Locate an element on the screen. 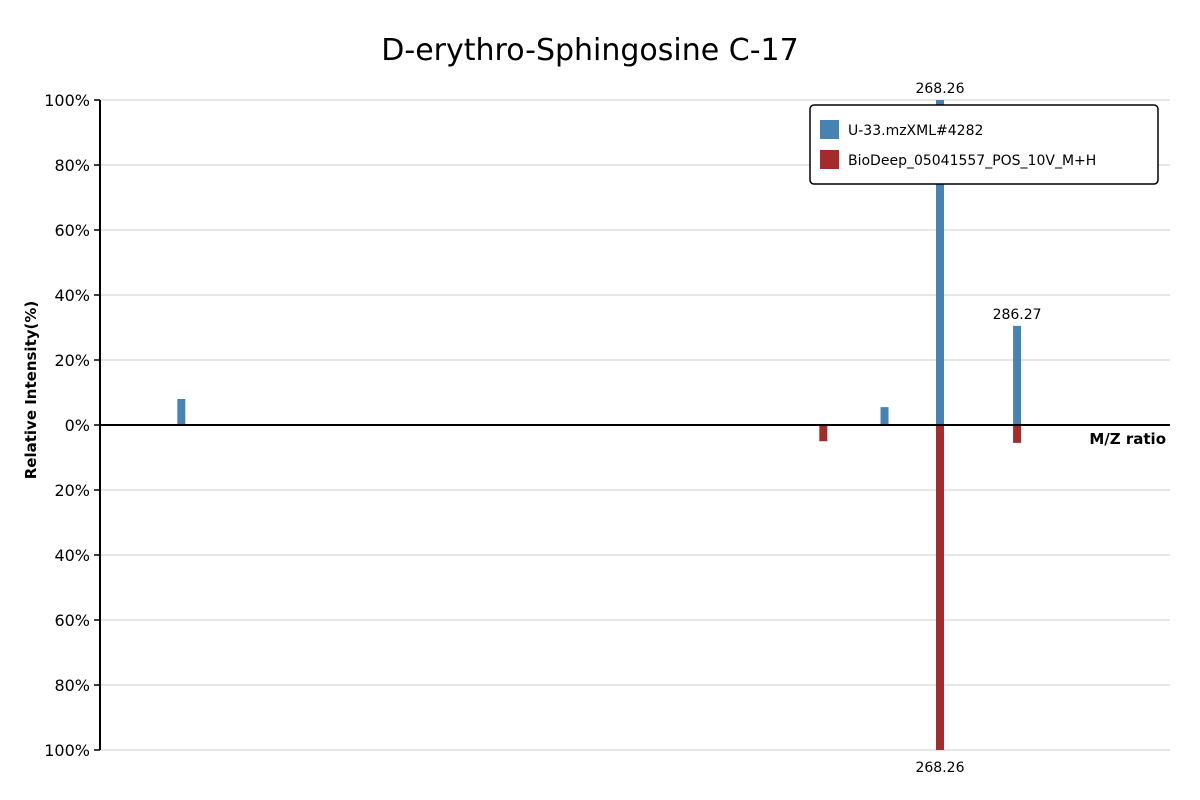 Image resolution: width=1200 pixels, height=800 pixels. y-axis-title: Relative Intensity(%) is located at coordinates (31, 390).